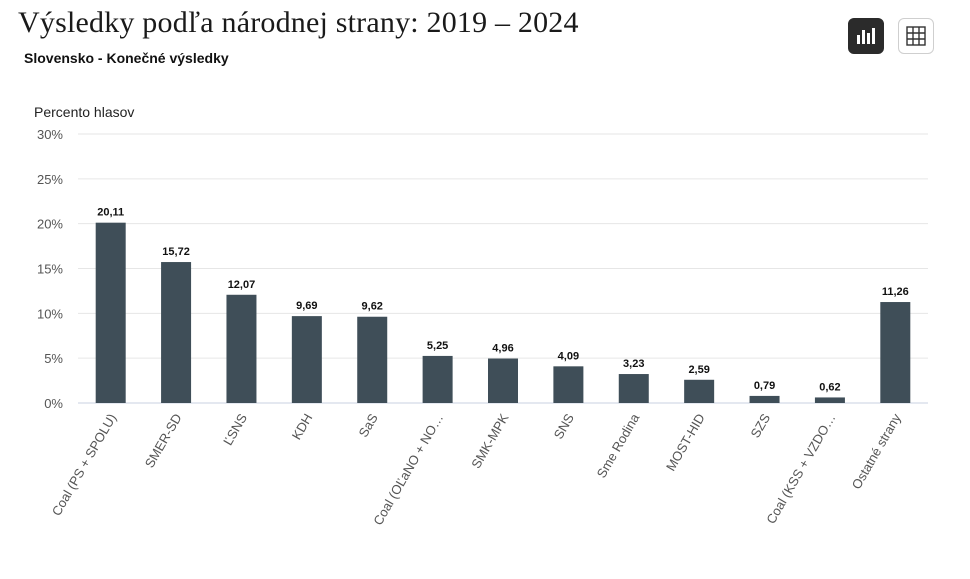 Image resolution: width=970 pixels, height=579 pixels. I want to click on value-label: 12,07, so click(242, 285).